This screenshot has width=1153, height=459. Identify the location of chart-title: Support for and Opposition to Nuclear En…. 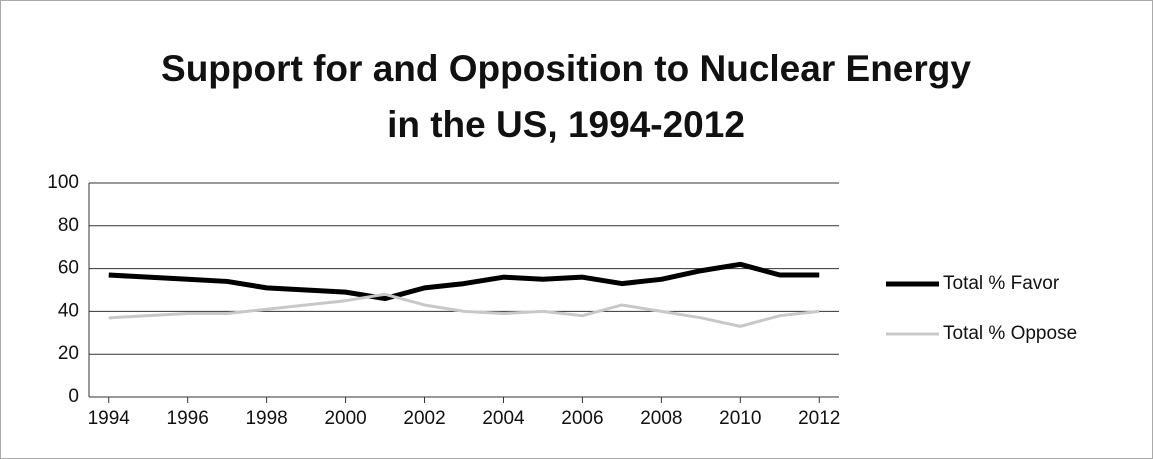
(566, 96).